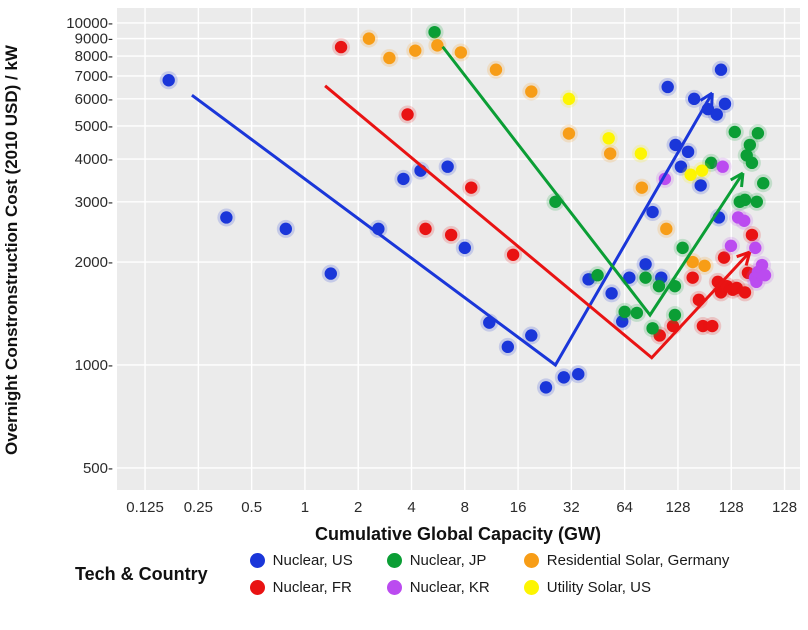  I want to click on x-tick-label: 64, so click(624, 507).